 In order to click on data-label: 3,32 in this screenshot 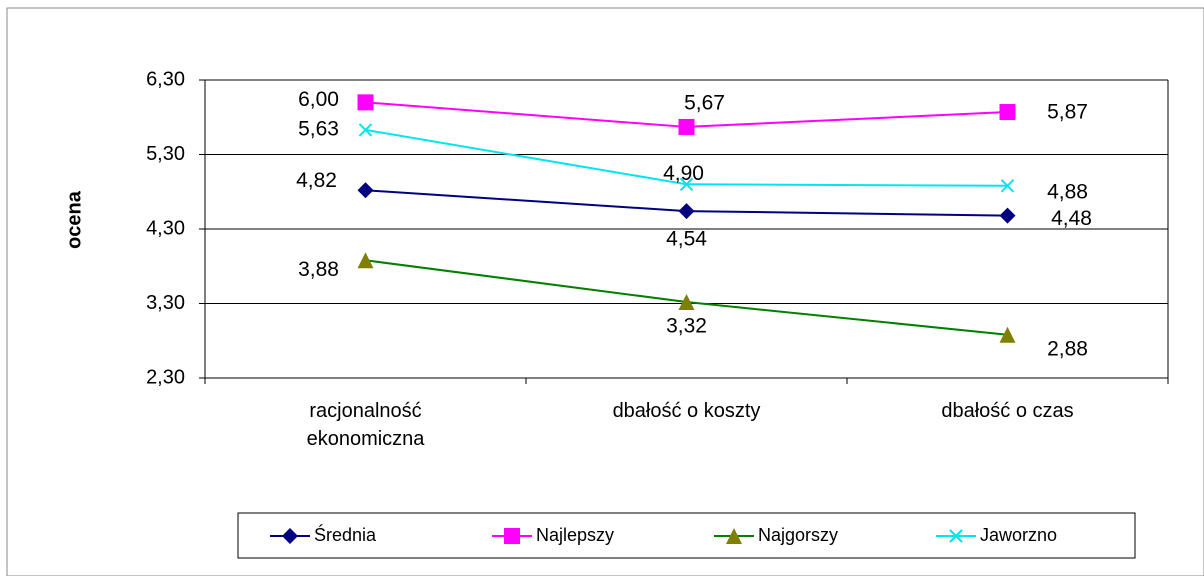, I will do `click(686, 326)`.